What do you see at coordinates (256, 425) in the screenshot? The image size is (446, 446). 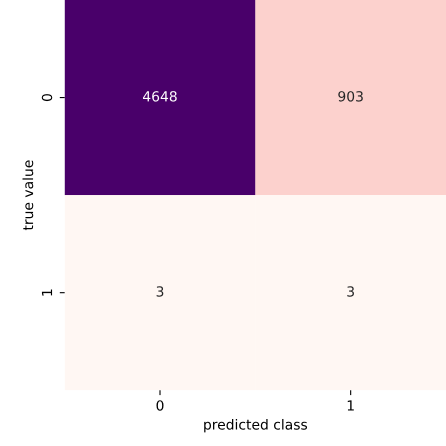 I see `x-axis-title: predicted class` at bounding box center [256, 425].